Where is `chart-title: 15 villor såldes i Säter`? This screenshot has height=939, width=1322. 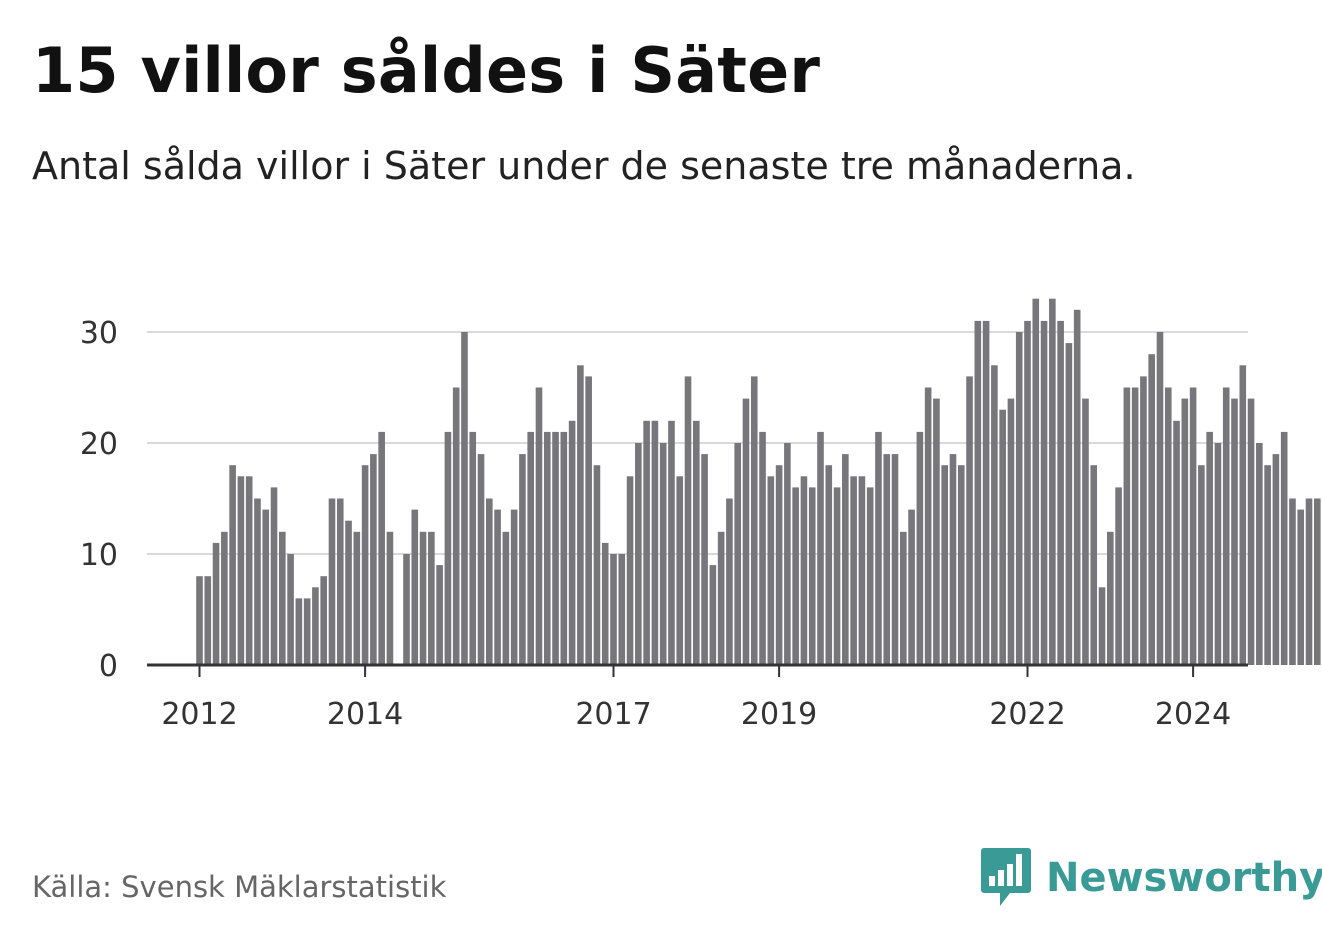
chart-title: 15 villor såldes i Säter is located at coordinates (426, 70).